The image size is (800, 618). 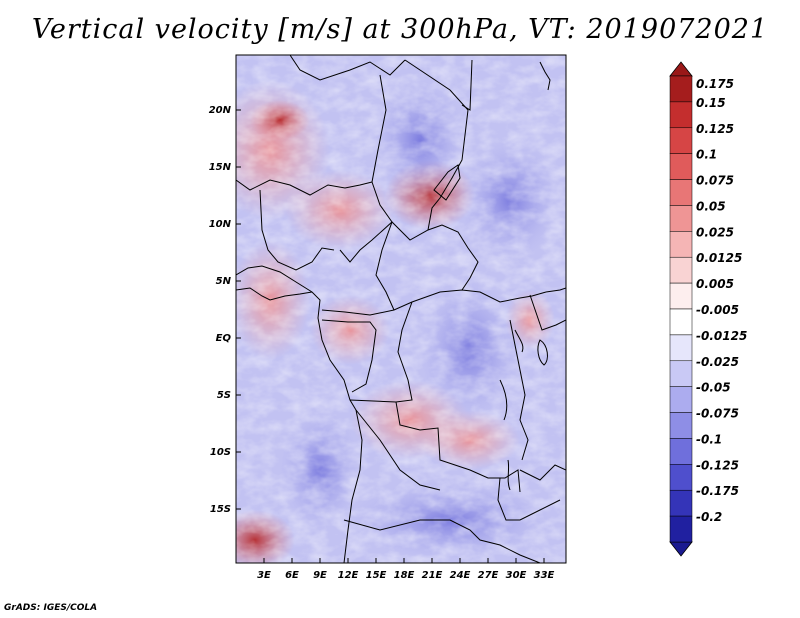 I want to click on lon-tick-18e: 18E, so click(x=404, y=575).